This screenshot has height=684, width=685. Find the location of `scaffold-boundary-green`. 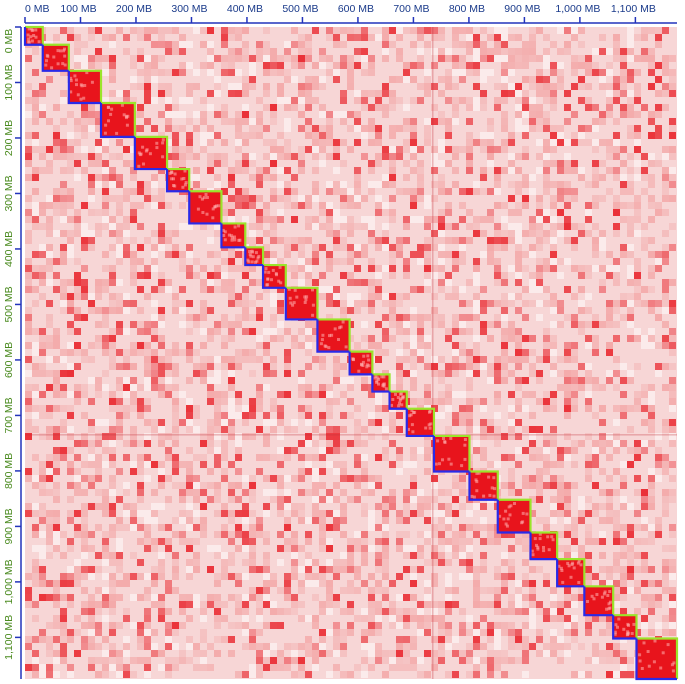

scaffold-boundary-green is located at coordinates (179, 179).